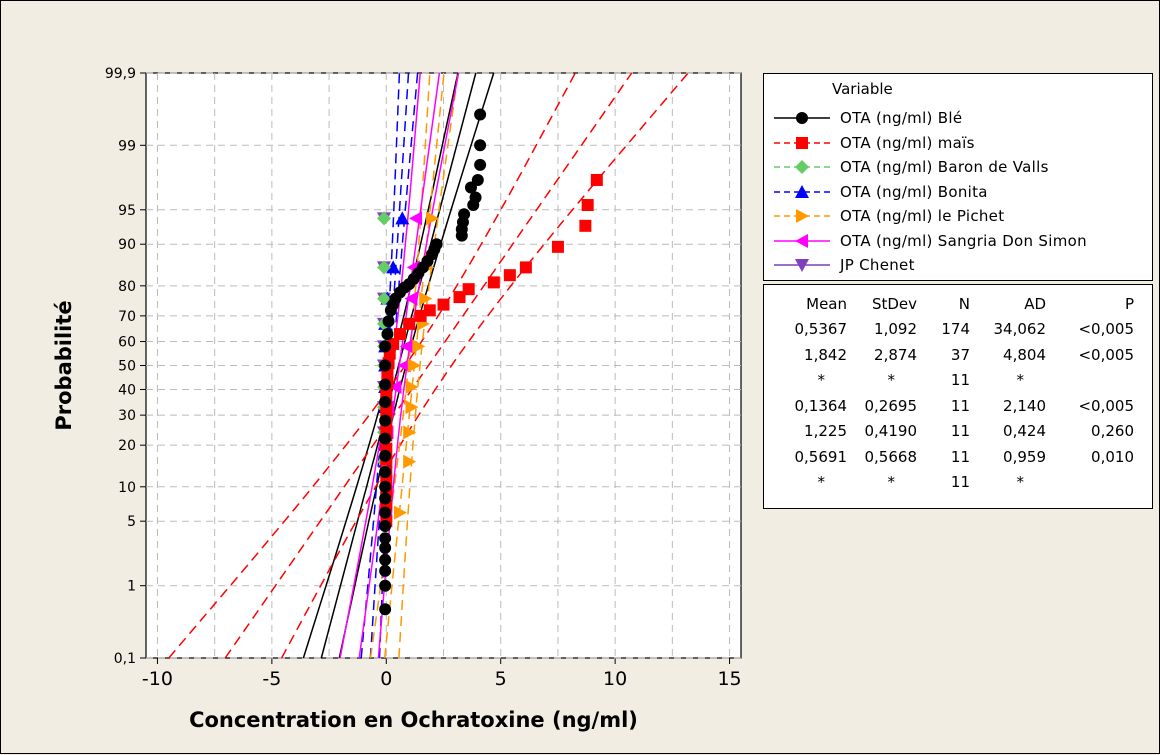 The height and width of the screenshot is (755, 1160). What do you see at coordinates (127, 245) in the screenshot?
I see `y-tick-label: 90` at bounding box center [127, 245].